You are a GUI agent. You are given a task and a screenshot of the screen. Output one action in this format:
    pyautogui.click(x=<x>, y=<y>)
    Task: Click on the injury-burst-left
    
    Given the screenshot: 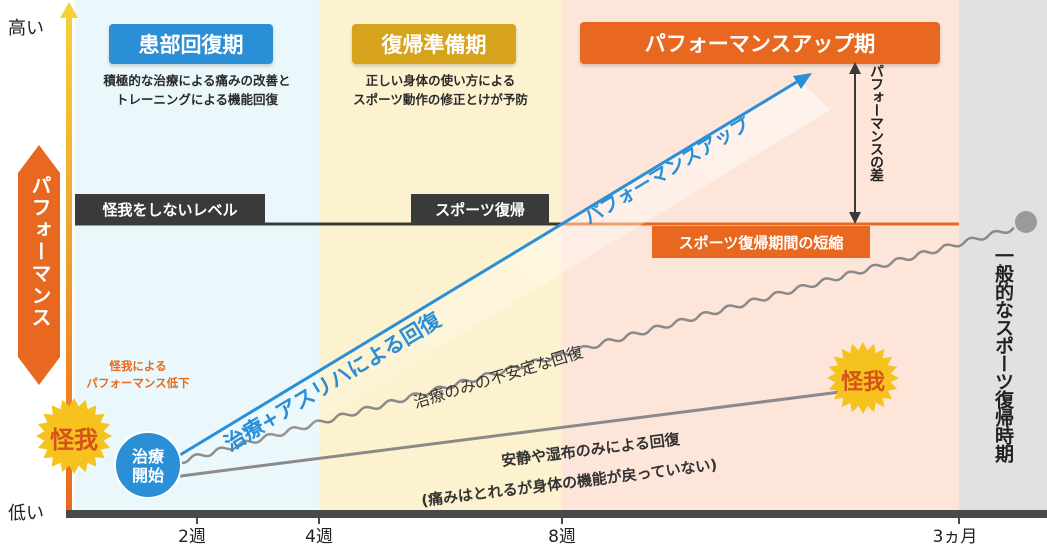 What is the action you would take?
    pyautogui.click(x=74, y=436)
    